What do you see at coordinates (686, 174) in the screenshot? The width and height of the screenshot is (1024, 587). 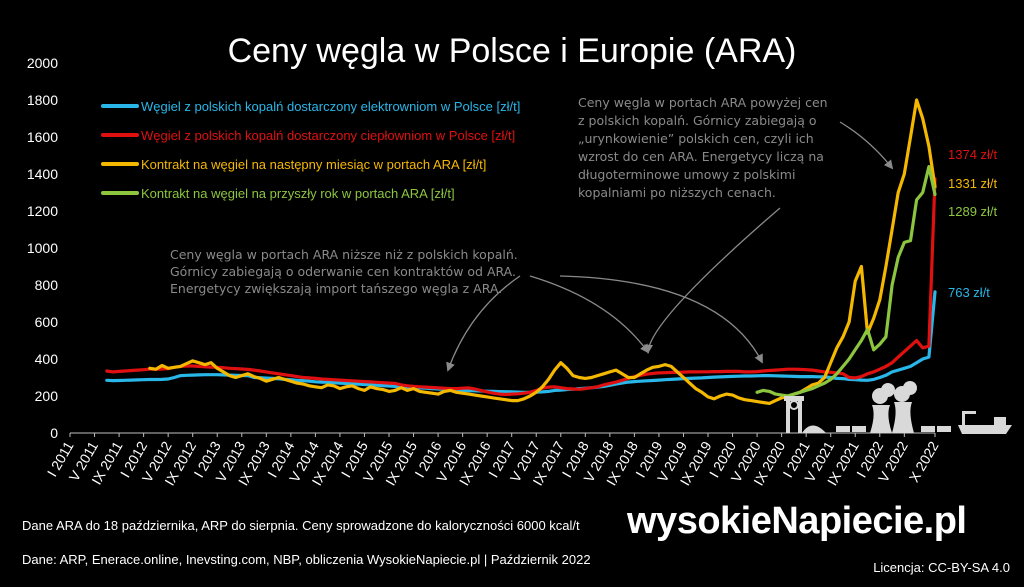 I see `annotation-right-line: długoterminowe umowy z polskimi` at bounding box center [686, 174].